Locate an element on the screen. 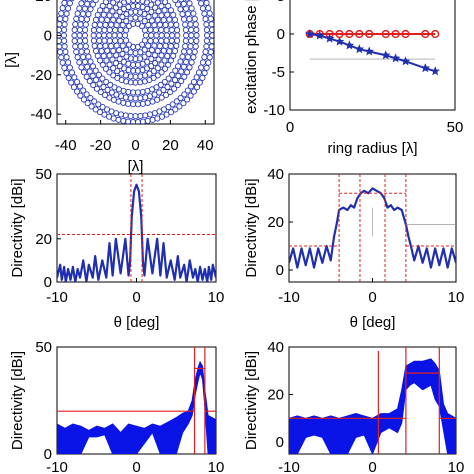 The height and width of the screenshot is (474, 474). x-tick-label: -20 is located at coordinates (101, 145).